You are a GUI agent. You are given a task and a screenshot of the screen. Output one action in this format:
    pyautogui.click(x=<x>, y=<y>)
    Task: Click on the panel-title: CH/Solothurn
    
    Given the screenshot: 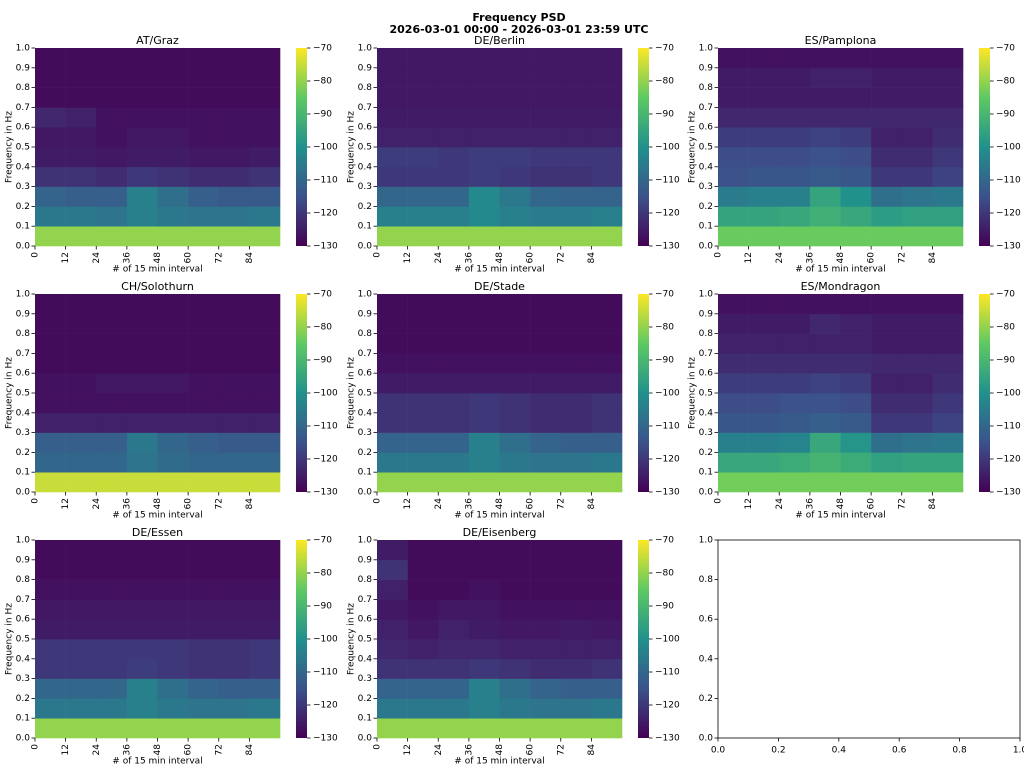 What is the action you would take?
    pyautogui.click(x=157, y=286)
    